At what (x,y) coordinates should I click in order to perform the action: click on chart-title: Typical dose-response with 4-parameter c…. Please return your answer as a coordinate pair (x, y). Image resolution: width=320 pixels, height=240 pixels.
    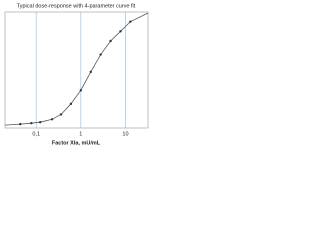
    Looking at the image, I should click on (76, 6).